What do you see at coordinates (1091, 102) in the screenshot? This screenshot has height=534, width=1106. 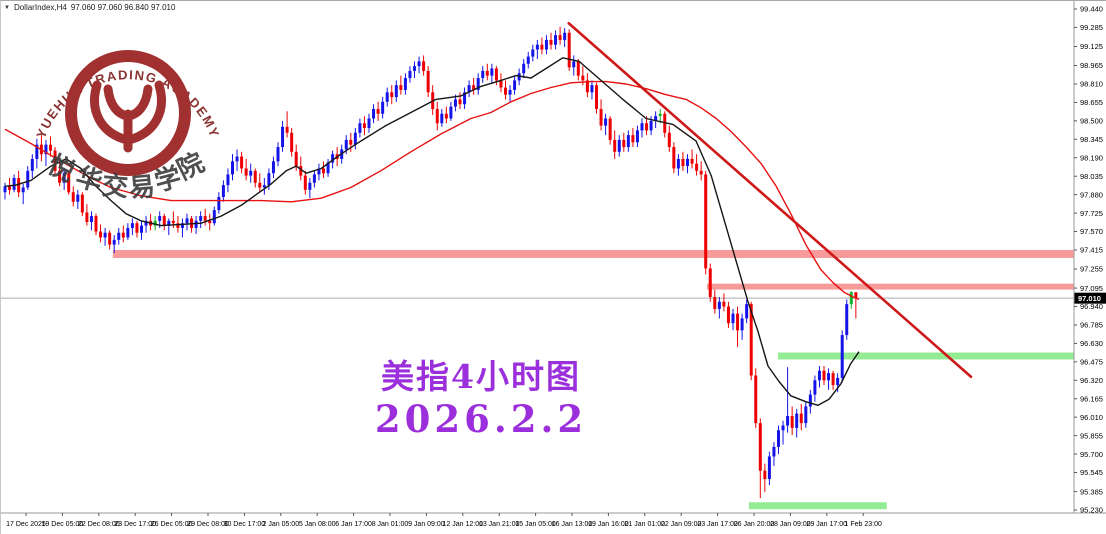 I see `price-axis-label: 98.655` at bounding box center [1091, 102].